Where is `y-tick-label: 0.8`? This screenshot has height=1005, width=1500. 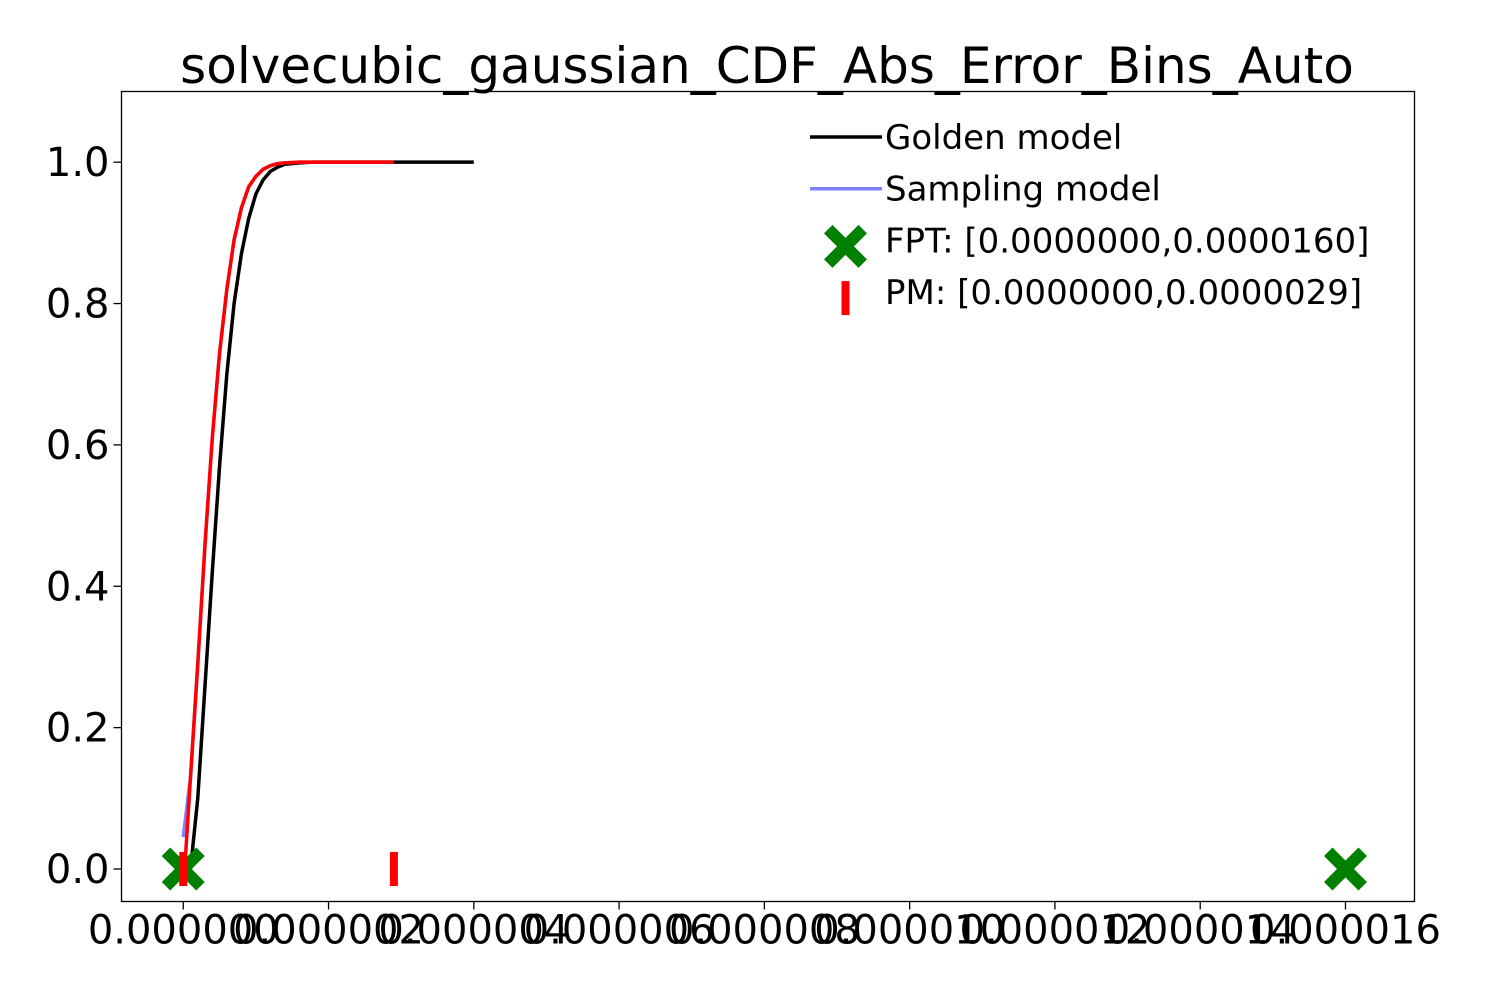
y-tick-label: 0.8 is located at coordinates (78, 305).